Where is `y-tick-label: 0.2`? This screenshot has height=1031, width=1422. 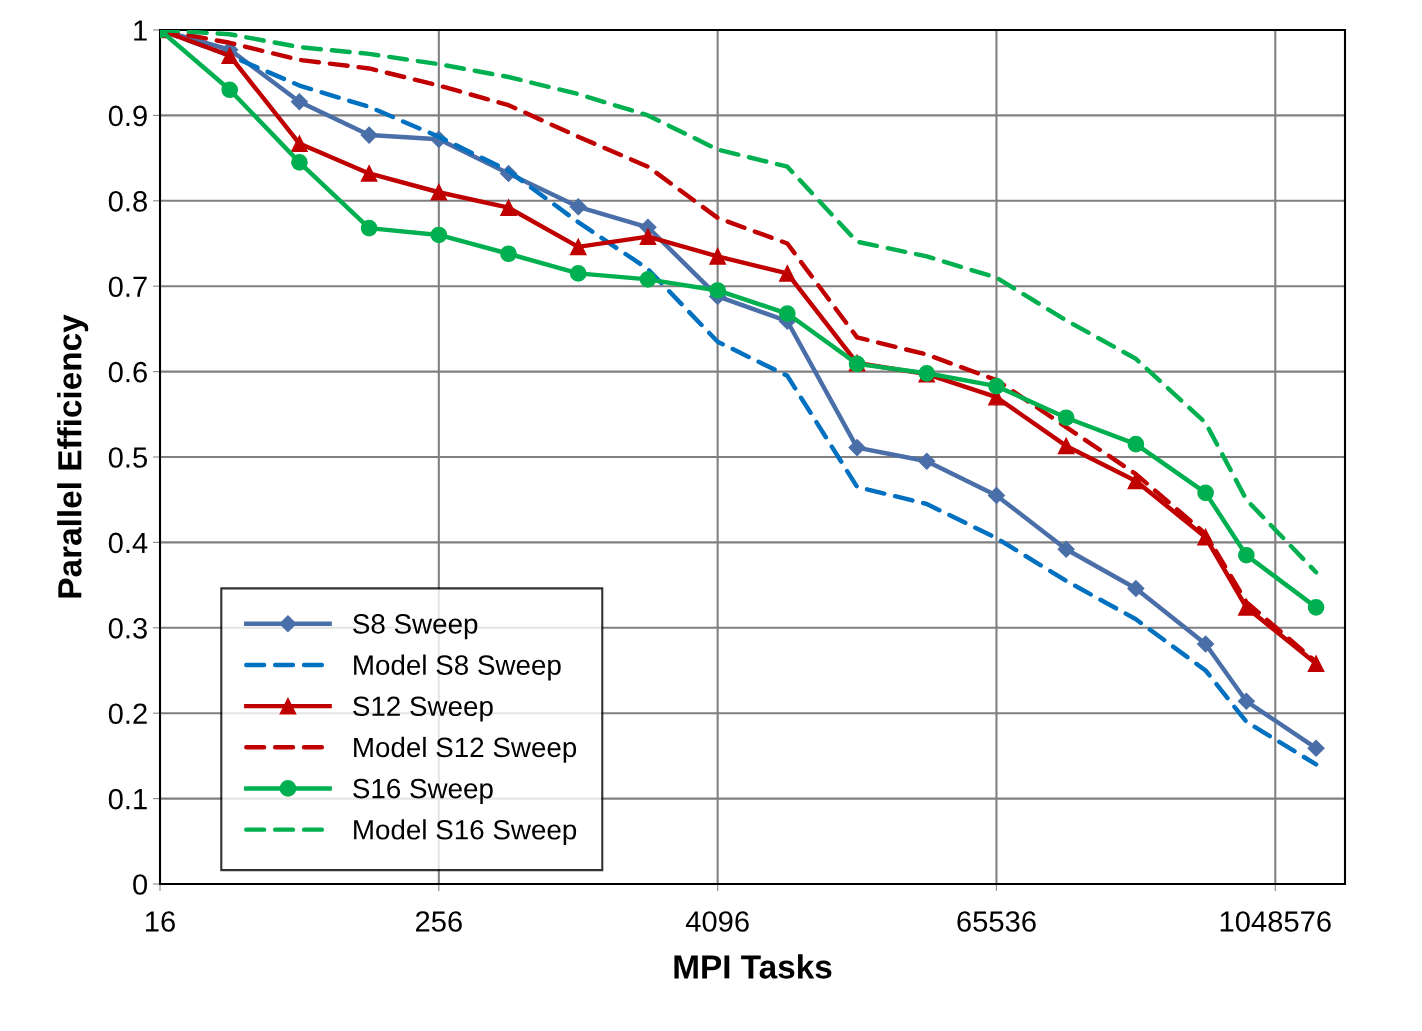 y-tick-label: 0.2 is located at coordinates (127, 714).